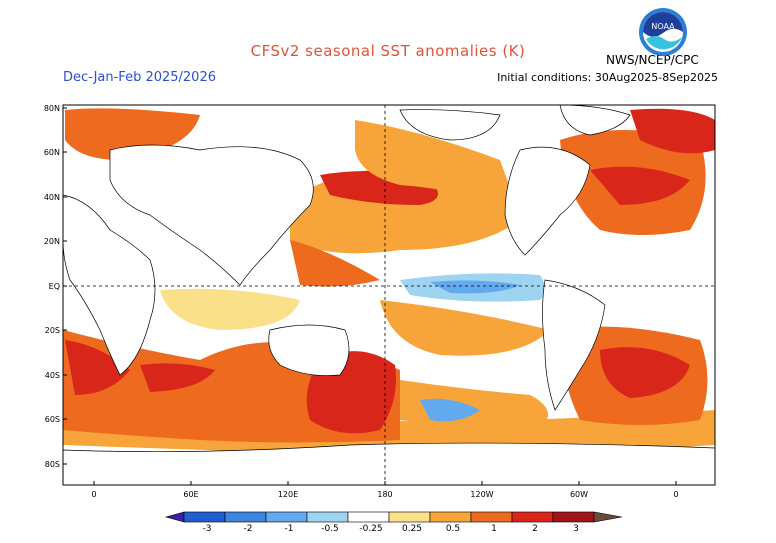 The width and height of the screenshot is (776, 543). I want to click on lat-tick-label: 60S, so click(52, 419).